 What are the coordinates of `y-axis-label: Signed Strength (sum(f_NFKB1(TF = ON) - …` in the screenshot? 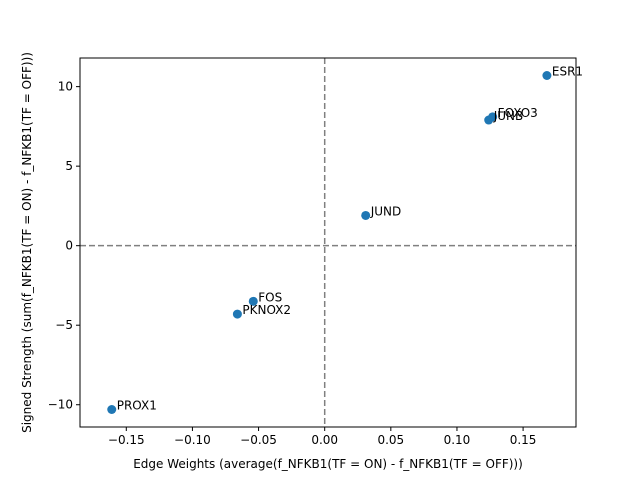 It's located at (27, 242).